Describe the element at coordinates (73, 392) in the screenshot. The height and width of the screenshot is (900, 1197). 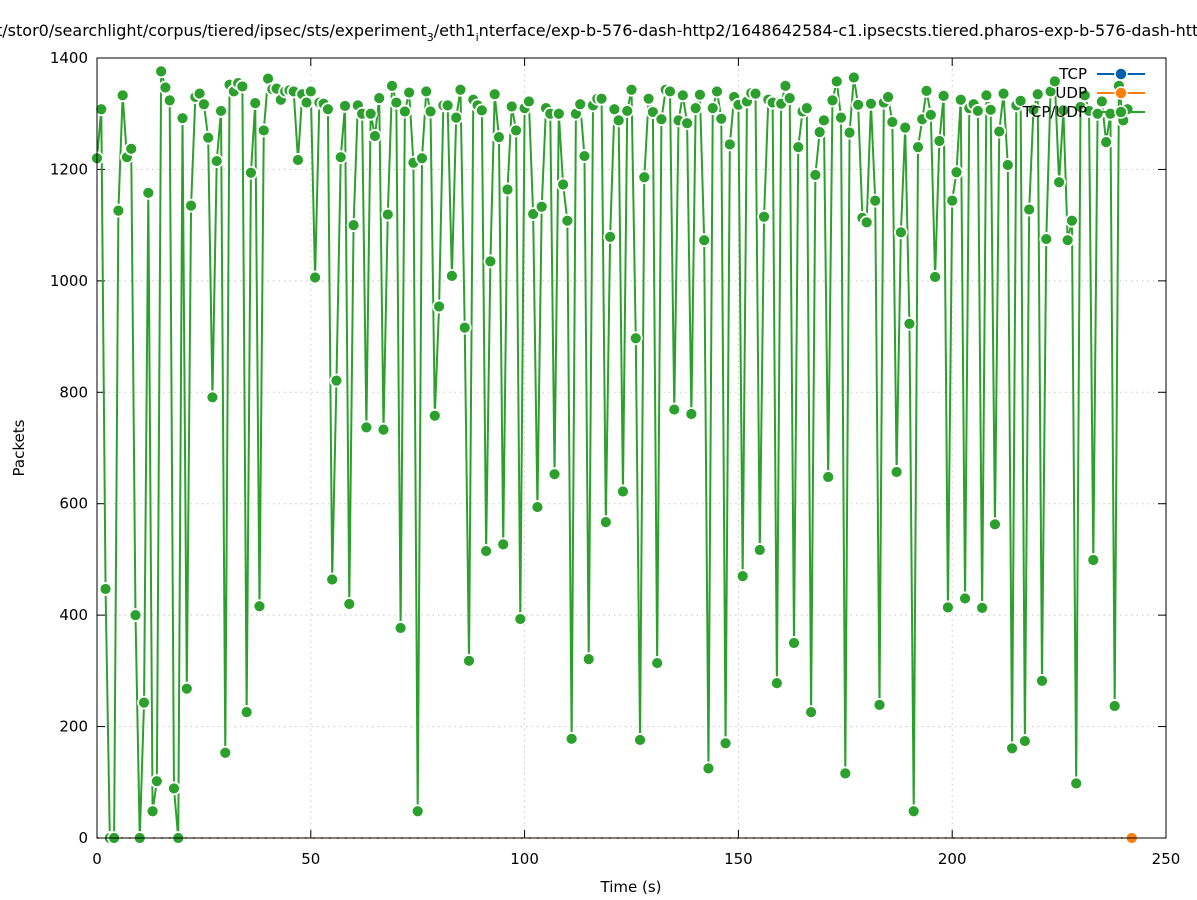
I see `y-tick-label: 800` at that location.